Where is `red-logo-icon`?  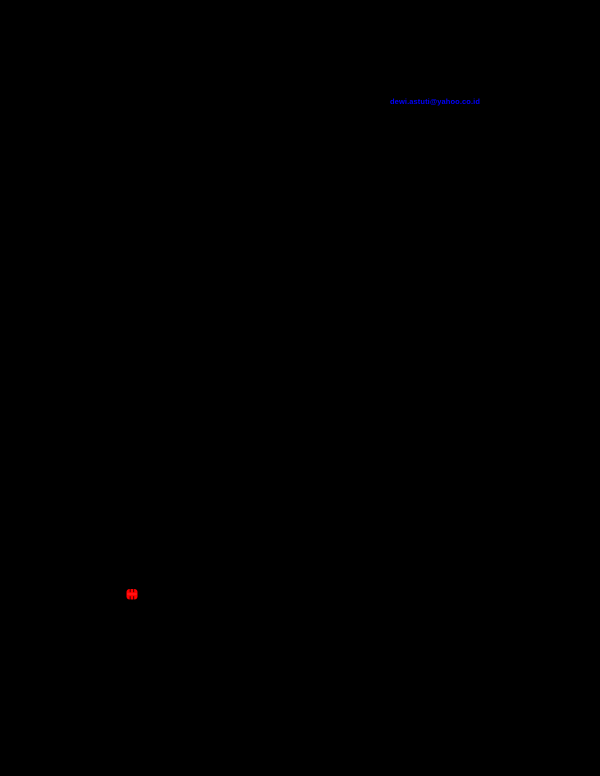
red-logo-icon is located at coordinates (132, 594).